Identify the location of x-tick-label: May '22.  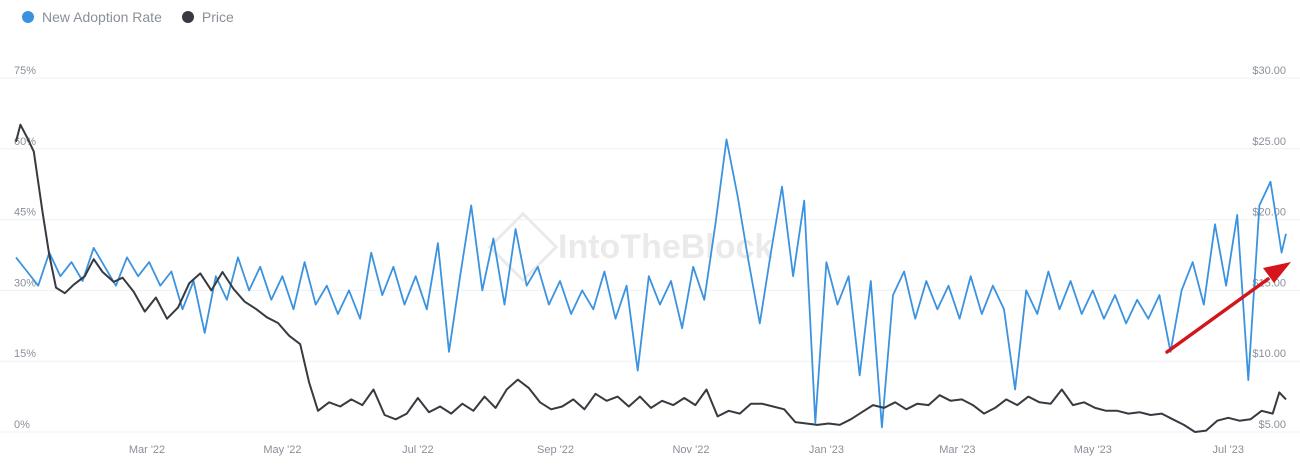
(282, 450).